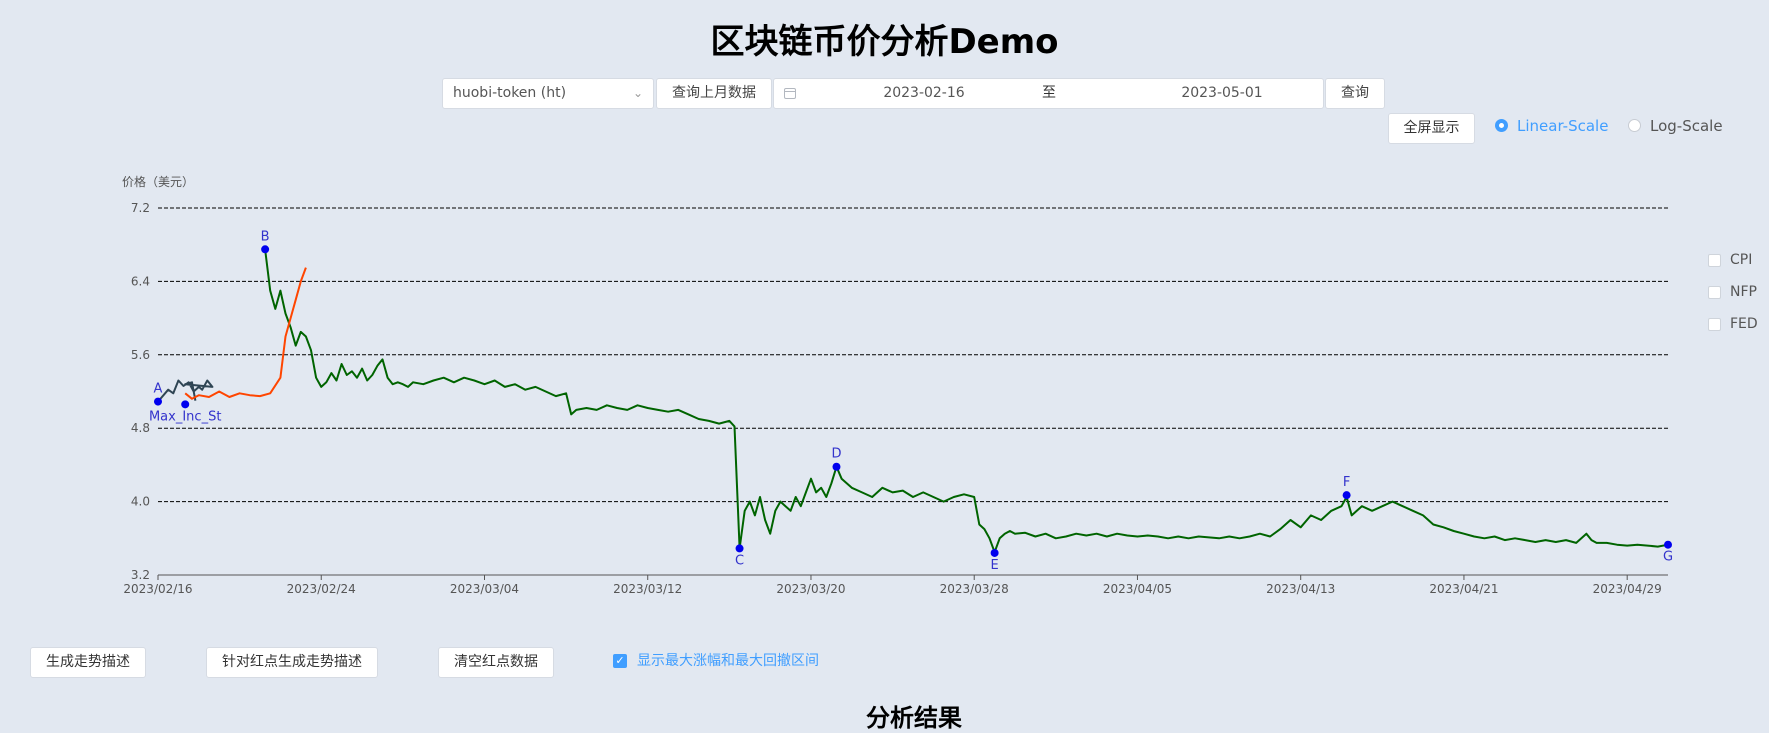  What do you see at coordinates (140, 281) in the screenshot?
I see `y-tick-label: 6.4` at bounding box center [140, 281].